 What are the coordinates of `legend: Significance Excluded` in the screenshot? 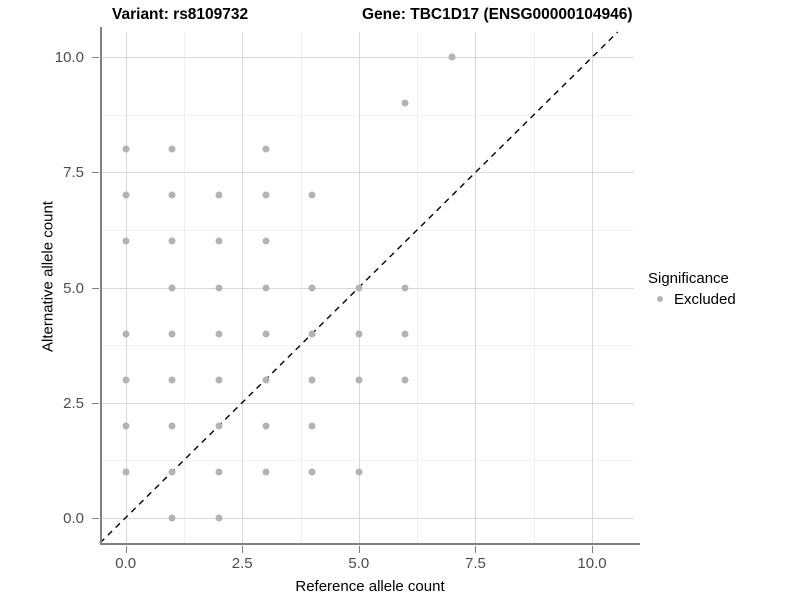 It's located at (722, 289).